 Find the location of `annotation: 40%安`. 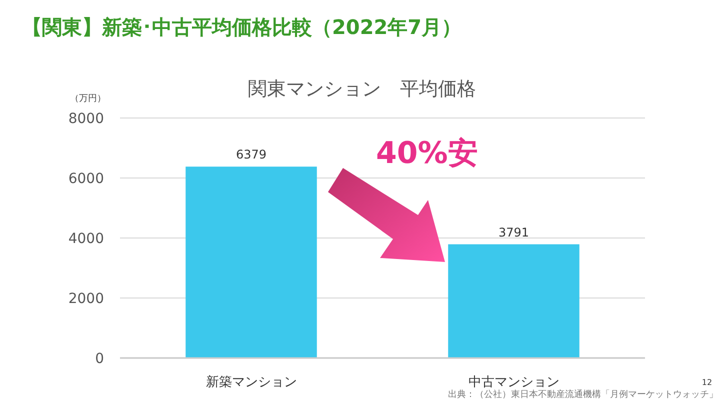

annotation: 40%安 is located at coordinates (427, 153).